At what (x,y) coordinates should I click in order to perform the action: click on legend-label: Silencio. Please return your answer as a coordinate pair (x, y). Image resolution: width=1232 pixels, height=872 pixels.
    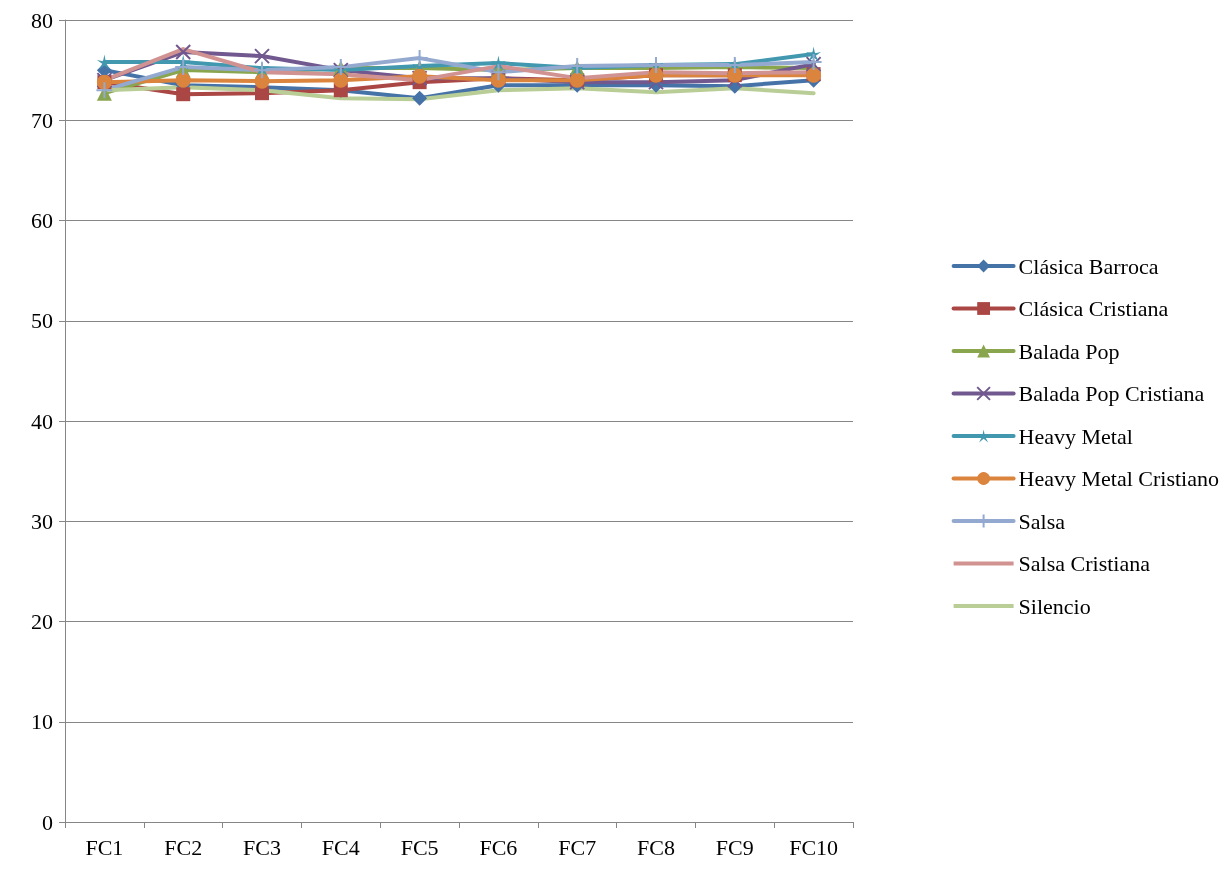
    Looking at the image, I should click on (1054, 606).